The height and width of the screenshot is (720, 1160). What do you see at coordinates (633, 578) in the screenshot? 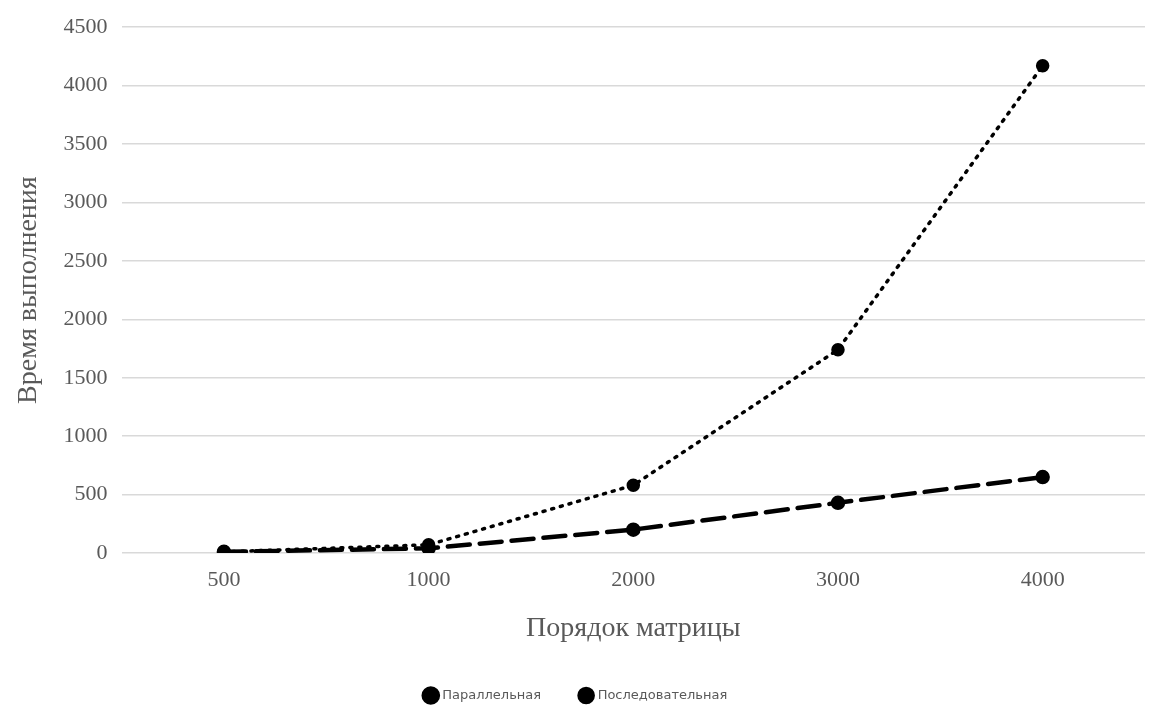
I see `x-tick-label: 2000` at bounding box center [633, 578].